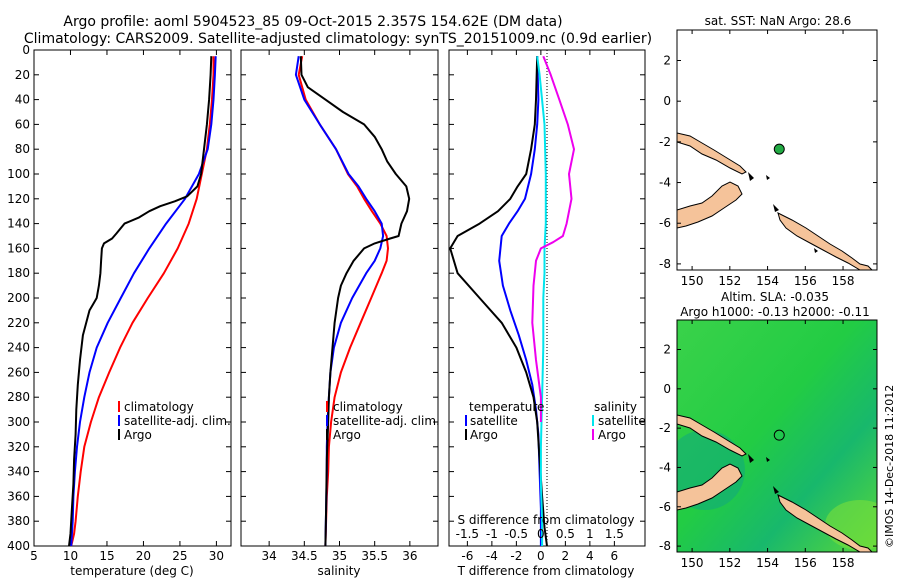 The image size is (900, 580). What do you see at coordinates (775, 483) in the screenshot?
I see `sla-map-coastline` at bounding box center [775, 483].